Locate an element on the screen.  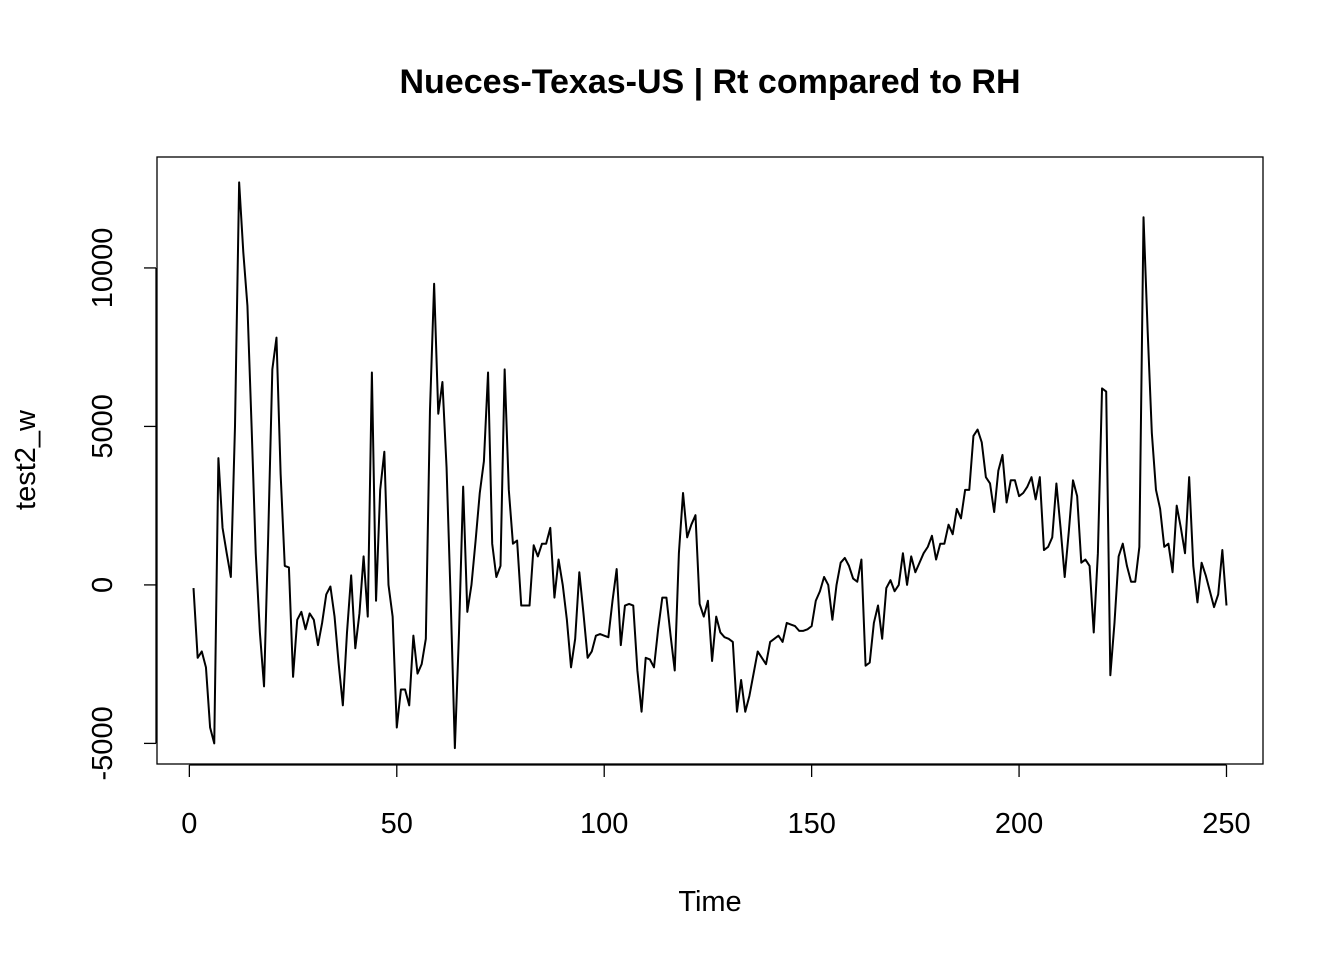
x-tick-label: 150 is located at coordinates (811, 824).